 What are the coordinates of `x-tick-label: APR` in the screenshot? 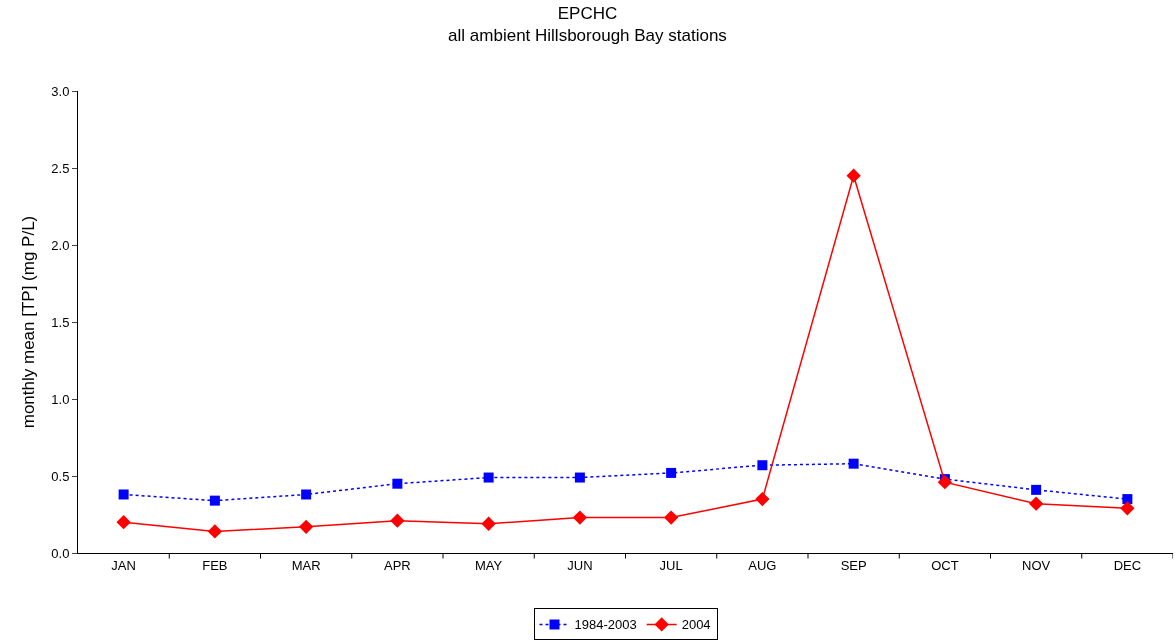 It's located at (397, 565).